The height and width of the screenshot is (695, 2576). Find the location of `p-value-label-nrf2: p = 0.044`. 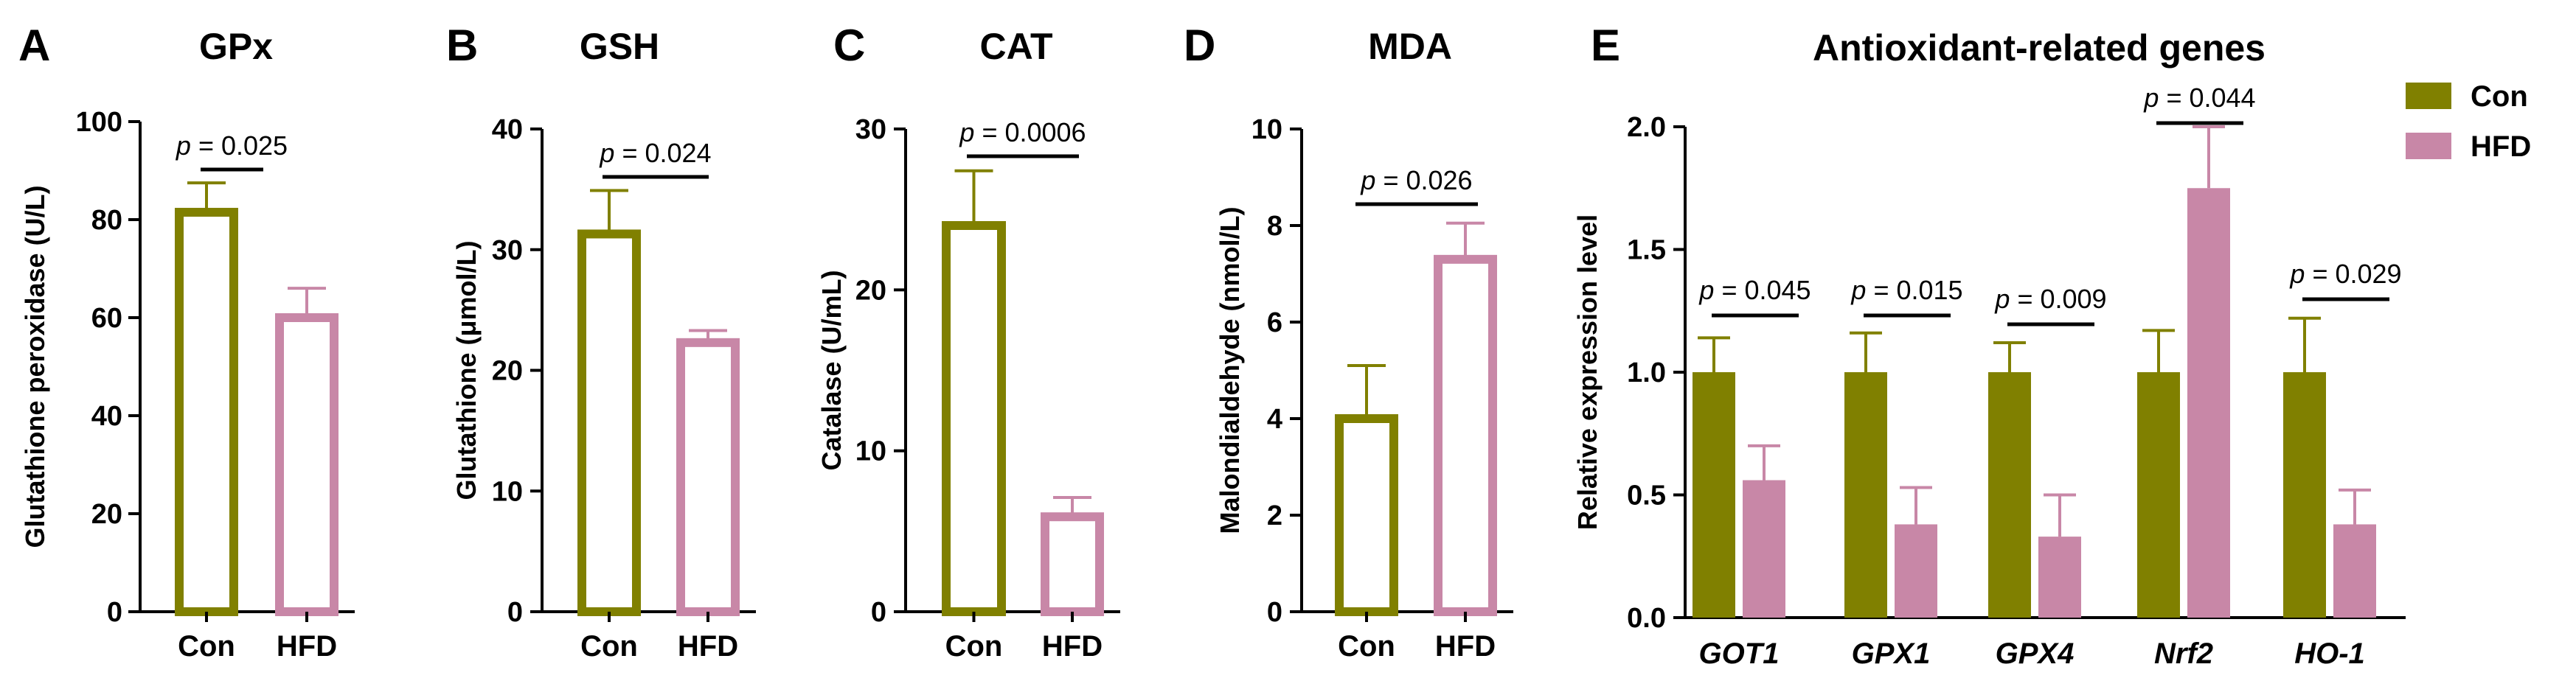

p-value-label-nrf2: p = 0.044 is located at coordinates (2199, 98).